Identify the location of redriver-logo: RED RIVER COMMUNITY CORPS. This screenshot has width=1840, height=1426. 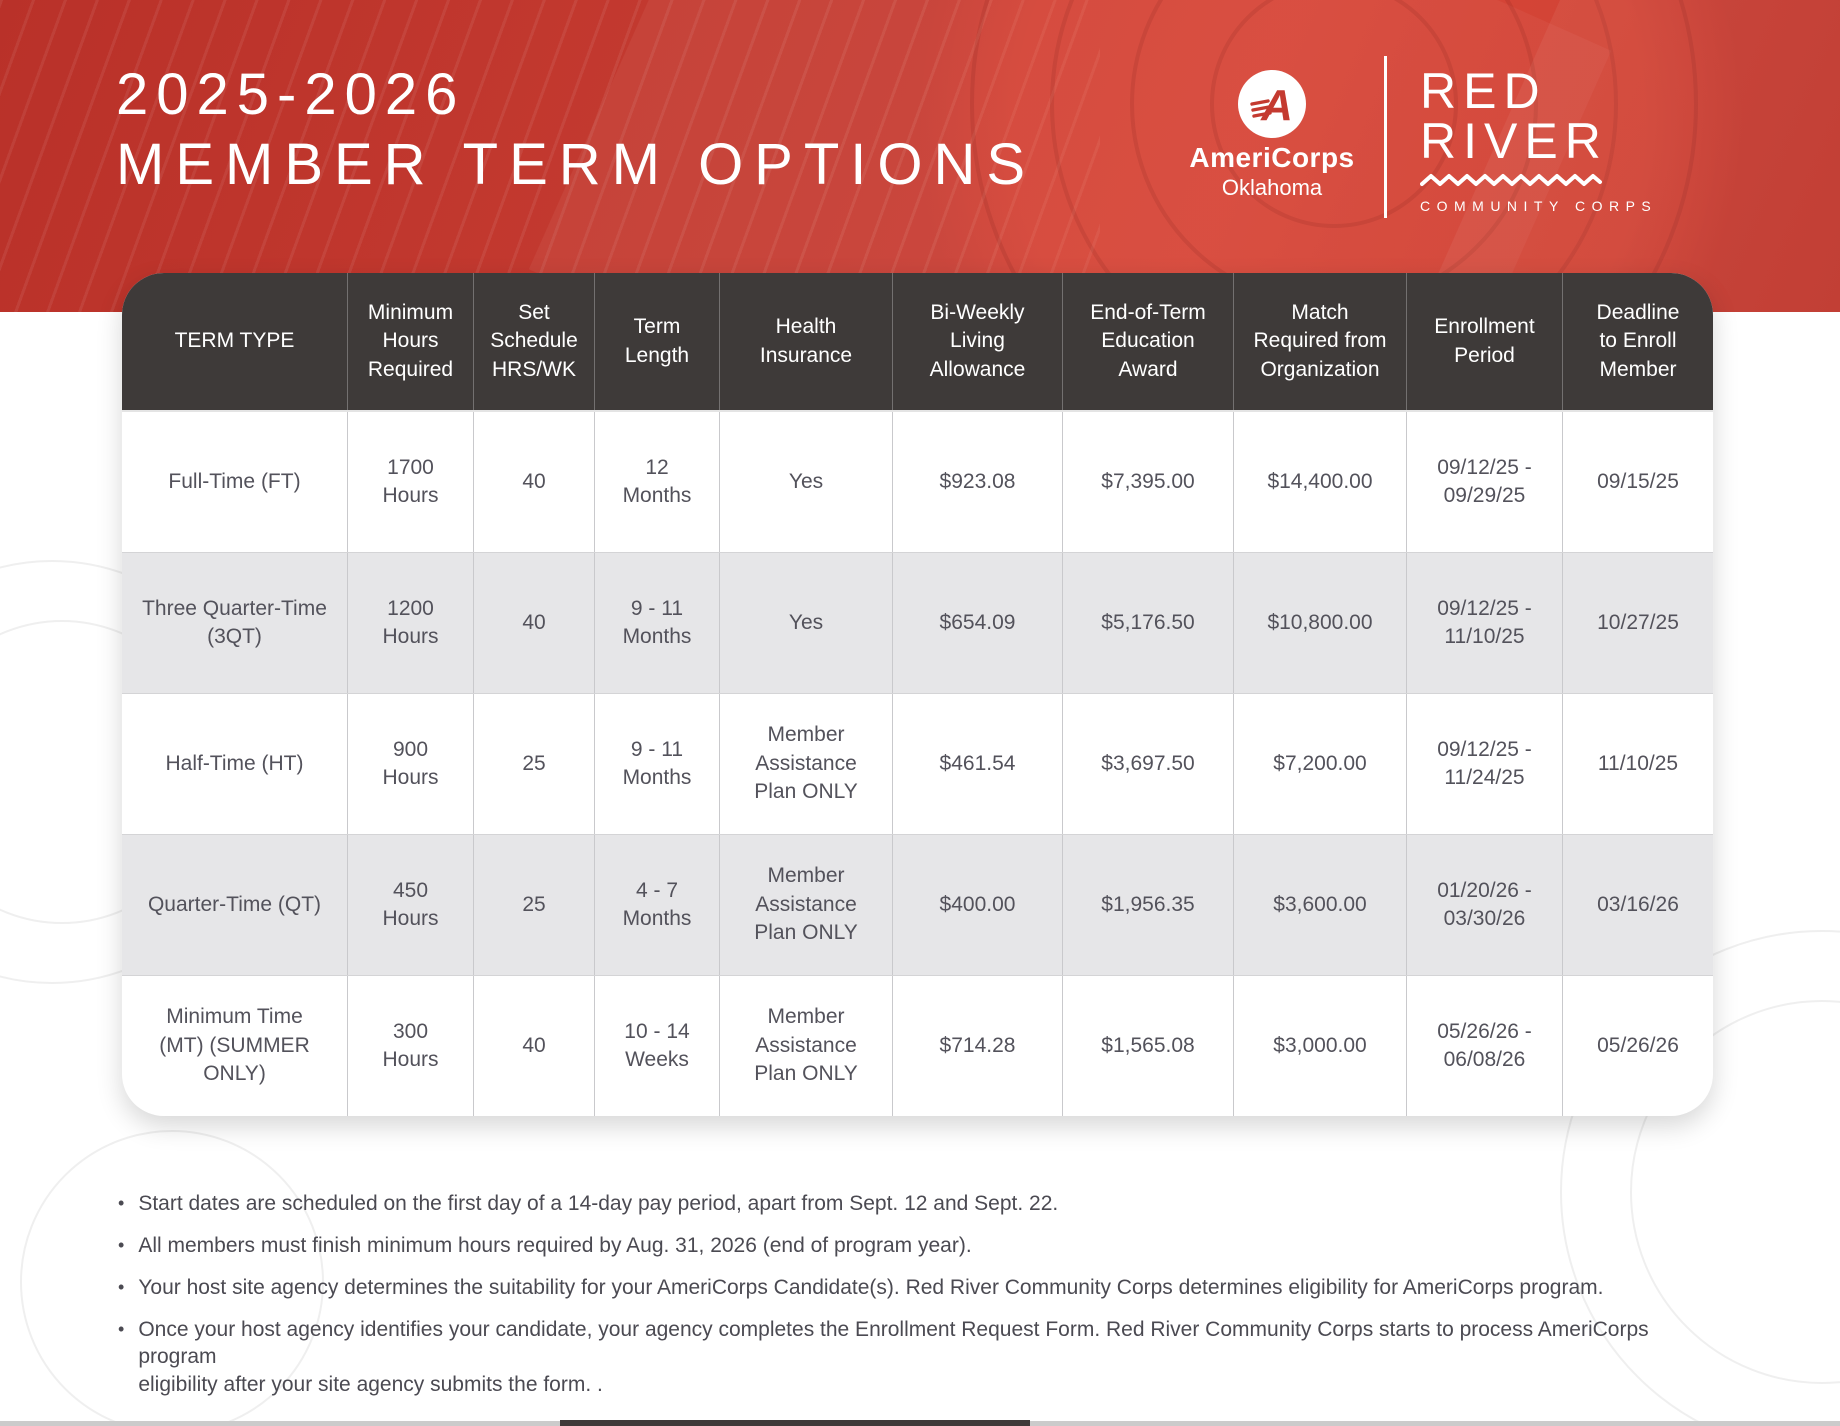
(1538, 140).